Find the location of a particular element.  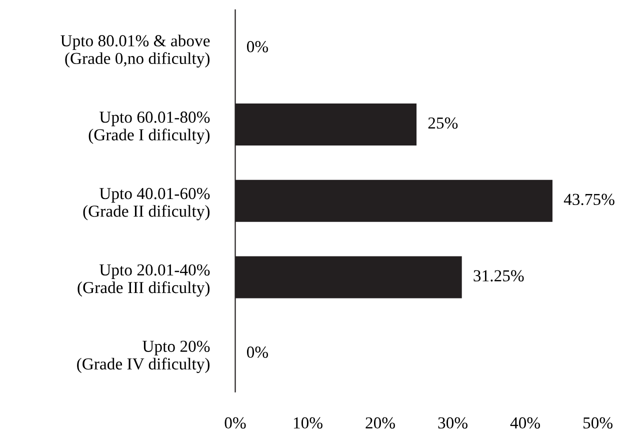

x-tick-label: 30% is located at coordinates (453, 423).